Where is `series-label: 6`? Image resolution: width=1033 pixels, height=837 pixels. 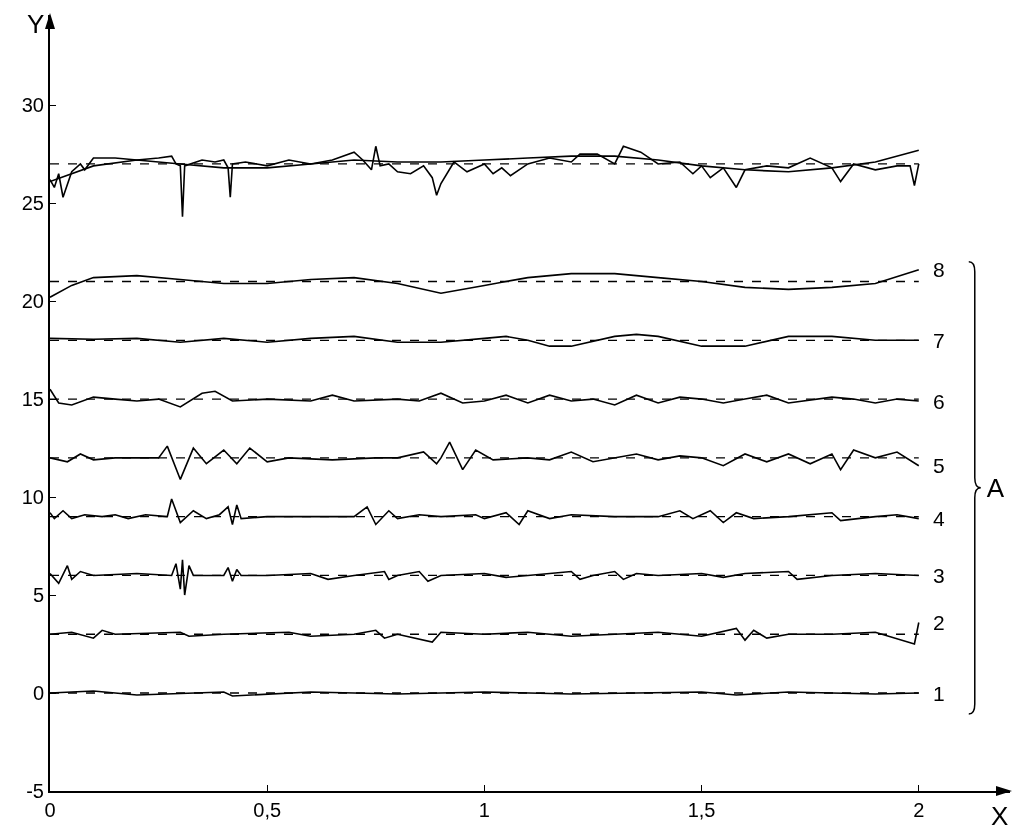
series-label: 6 is located at coordinates (939, 401).